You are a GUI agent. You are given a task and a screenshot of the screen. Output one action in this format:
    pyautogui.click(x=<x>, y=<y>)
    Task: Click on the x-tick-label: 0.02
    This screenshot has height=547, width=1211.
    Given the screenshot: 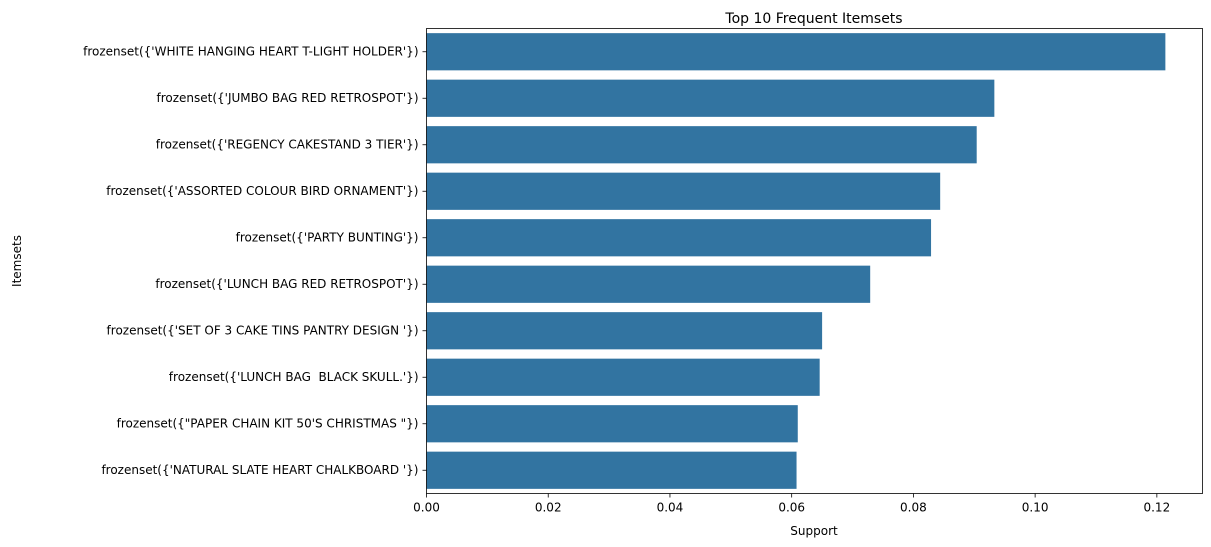 What is the action you would take?
    pyautogui.click(x=548, y=508)
    